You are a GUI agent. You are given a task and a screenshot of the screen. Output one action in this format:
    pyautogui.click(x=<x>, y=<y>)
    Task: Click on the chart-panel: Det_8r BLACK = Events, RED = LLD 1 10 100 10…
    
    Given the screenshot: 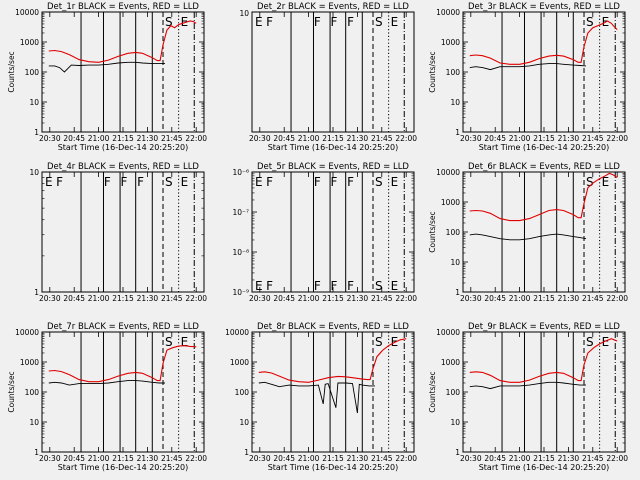 What is the action you would take?
    pyautogui.click(x=321, y=397)
    